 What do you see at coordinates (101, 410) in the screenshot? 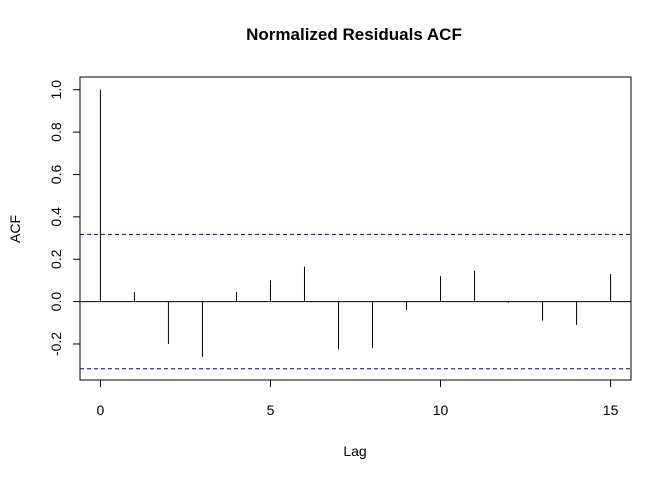
I see `x-tick-label: 0` at bounding box center [101, 410].